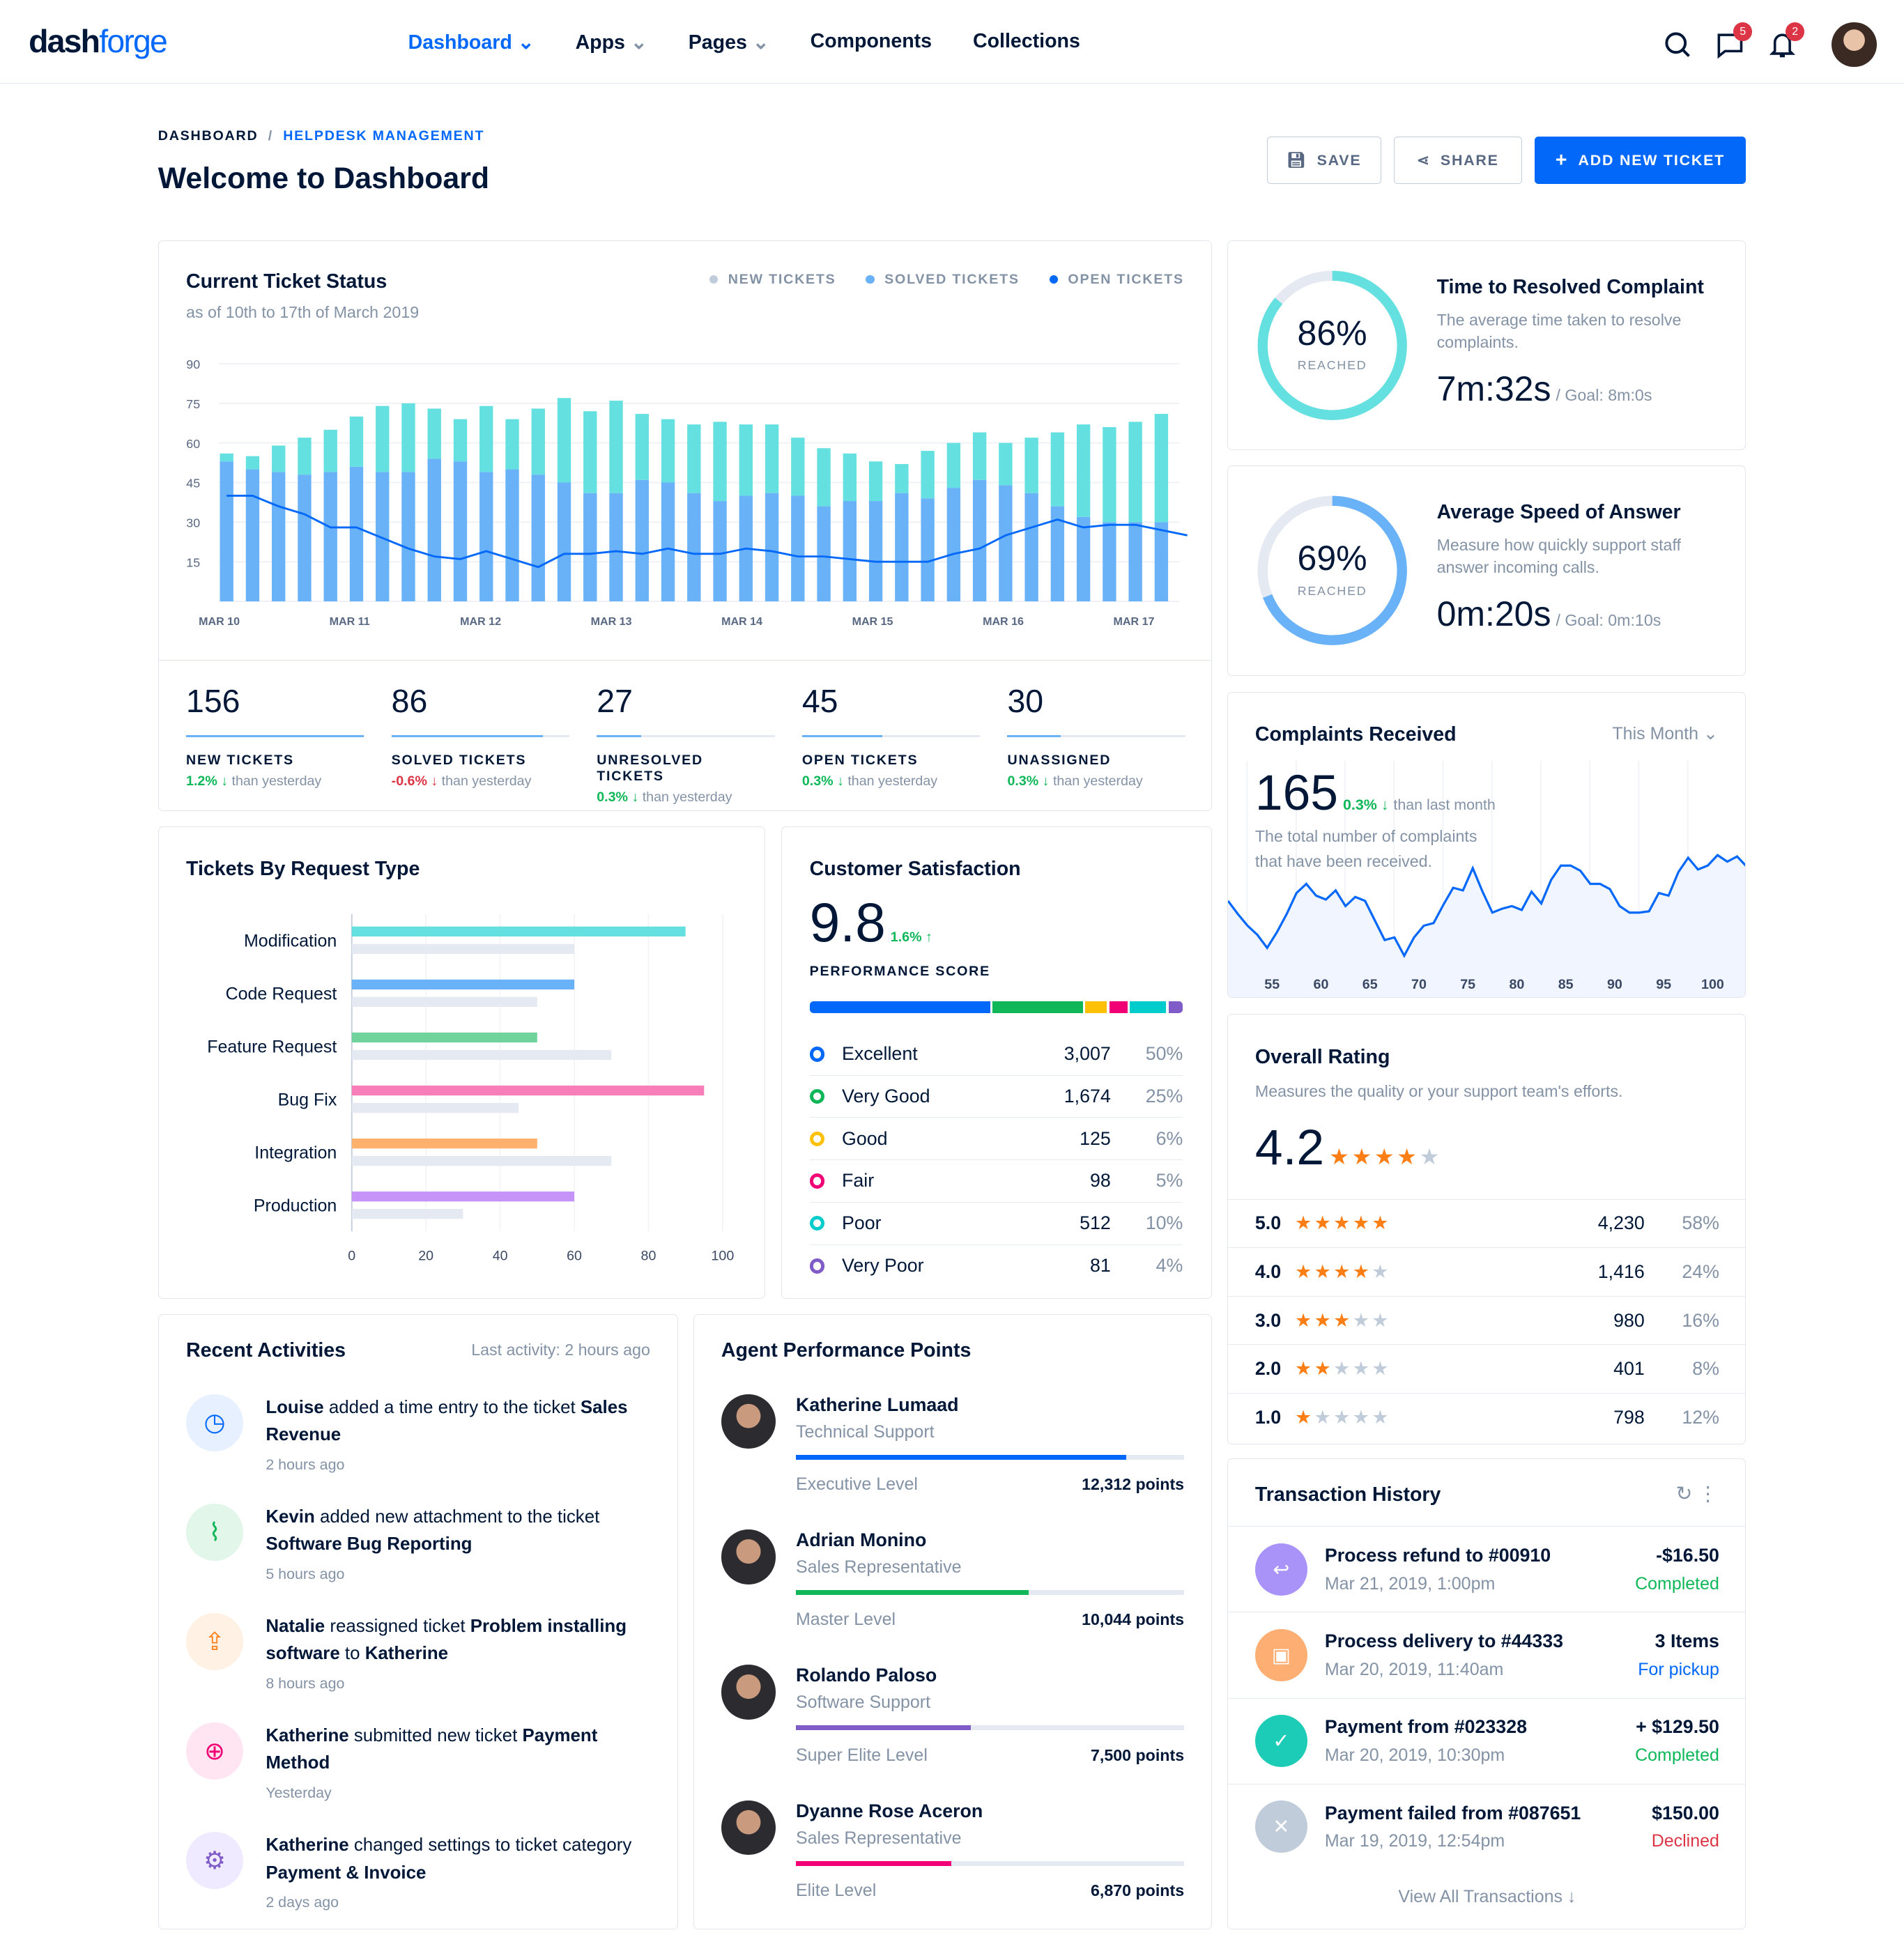  Describe the element at coordinates (446, 1640) in the screenshot. I see `ticket-link: Problem installing software` at that location.